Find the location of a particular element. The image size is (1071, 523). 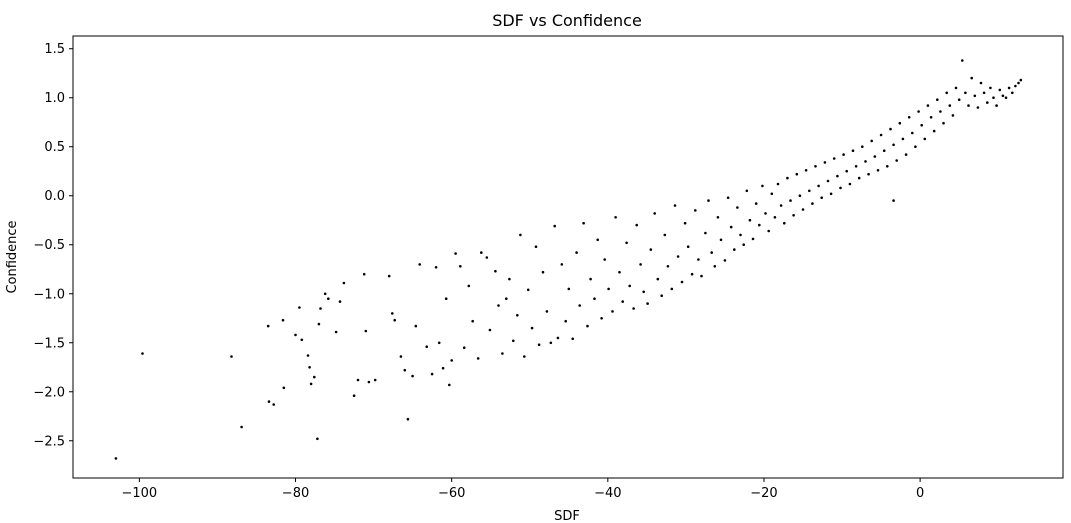

y-tick-label: 0.5 is located at coordinates (54, 147).